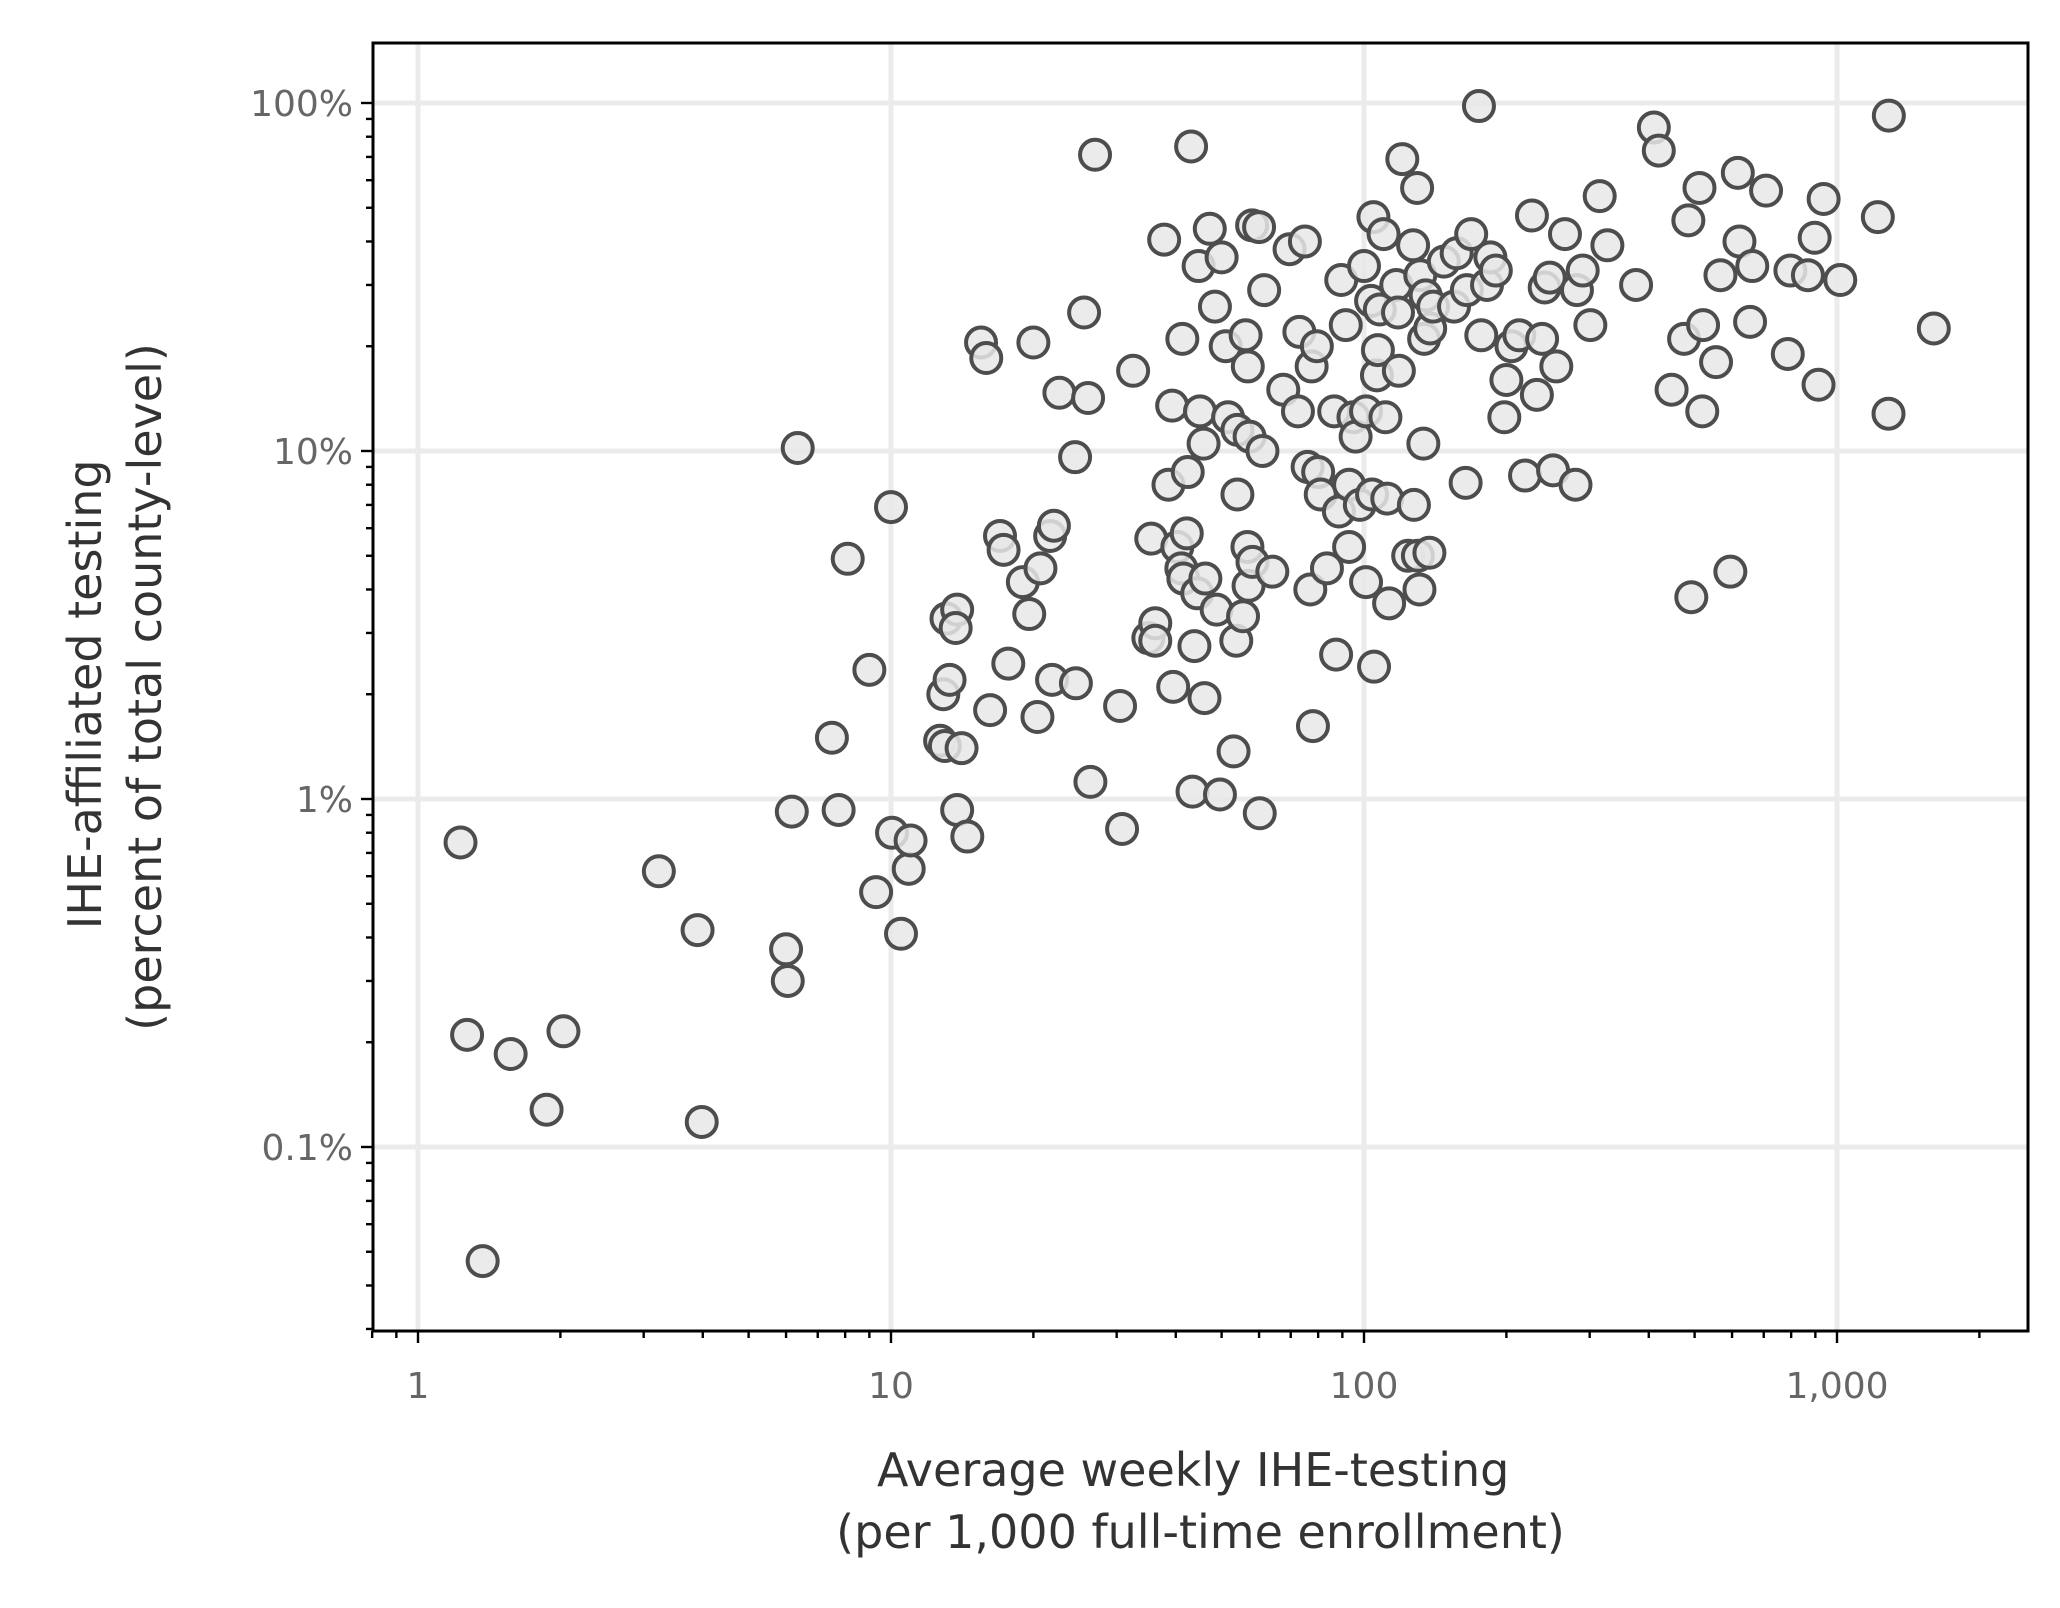 This screenshot has width=2060, height=1608. Describe the element at coordinates (307, 1148) in the screenshot. I see `y-tick-label: 0.1%` at that location.